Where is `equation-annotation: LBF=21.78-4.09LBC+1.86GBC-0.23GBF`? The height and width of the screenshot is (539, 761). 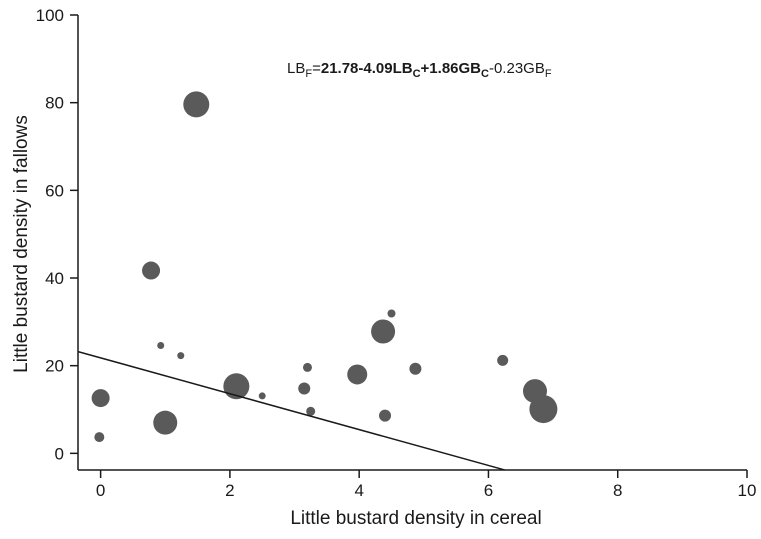
equation-annotation: LBF=21.78-4.09LBC+1.86GBC-0.23GBF is located at coordinates (419, 70).